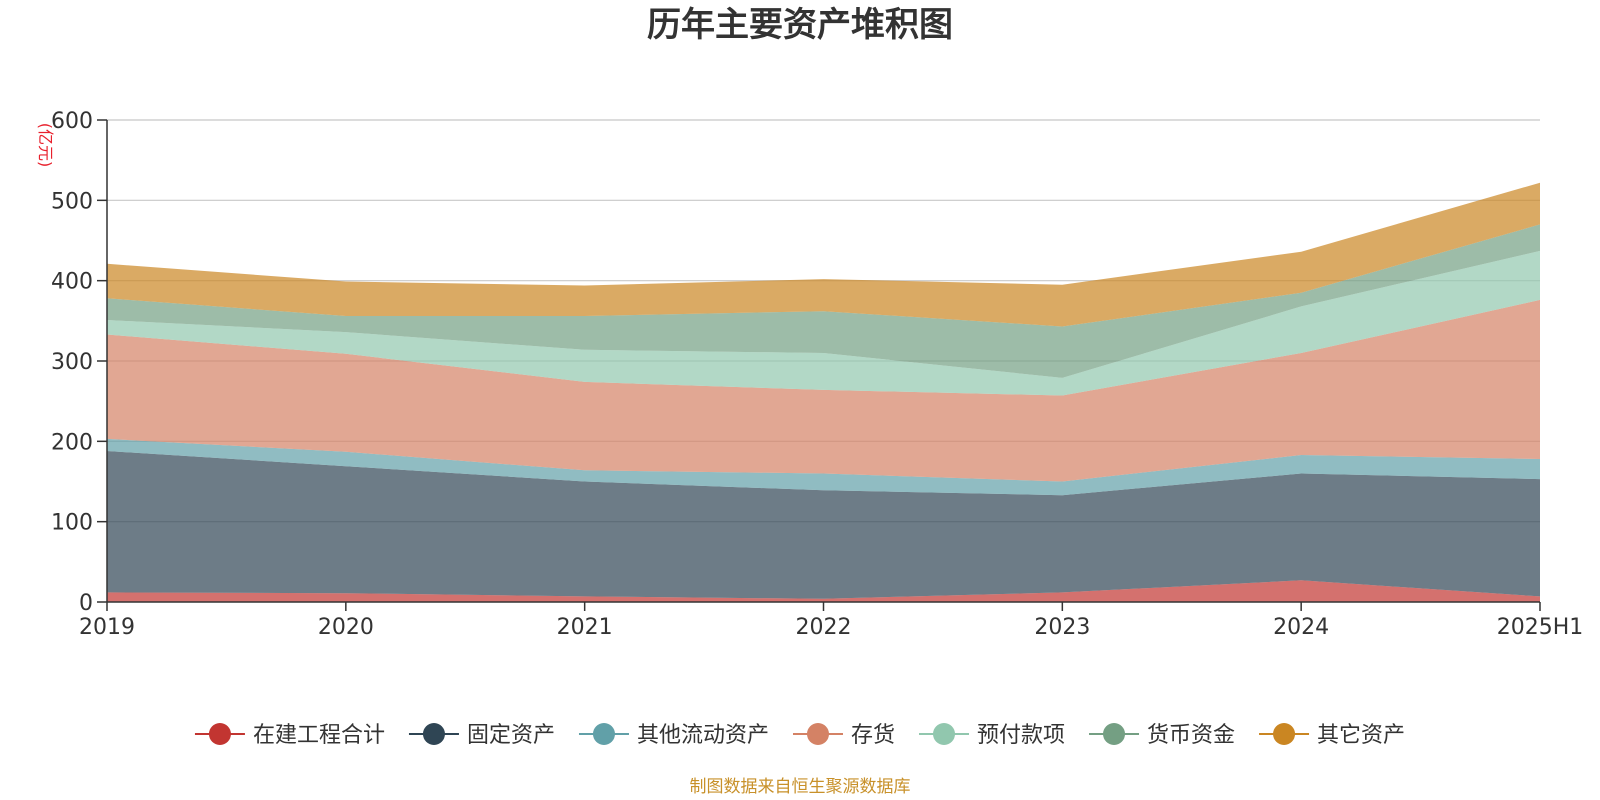  I want to click on x-tick-label: 2020, so click(346, 627).